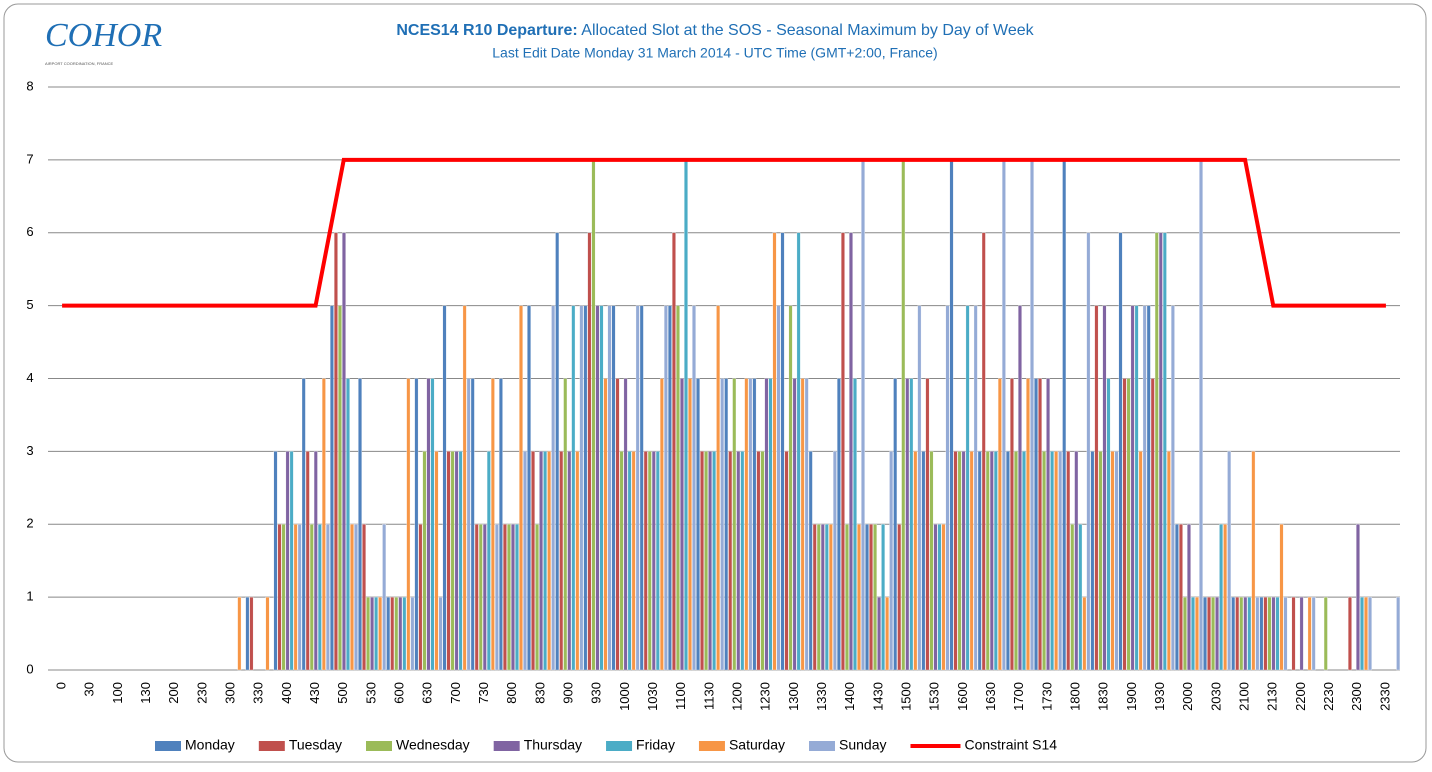 This screenshot has height=772, width=1432. What do you see at coordinates (1075, 696) in the screenshot?
I see `x-tick-label: 1800` at bounding box center [1075, 696].